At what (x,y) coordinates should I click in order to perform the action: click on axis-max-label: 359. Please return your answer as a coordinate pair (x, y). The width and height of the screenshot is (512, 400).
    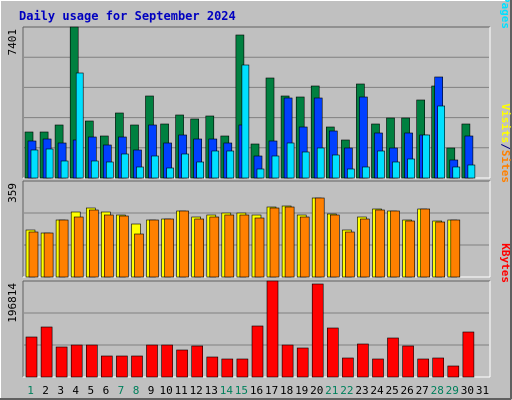
    Looking at the image, I should click on (12, 193).